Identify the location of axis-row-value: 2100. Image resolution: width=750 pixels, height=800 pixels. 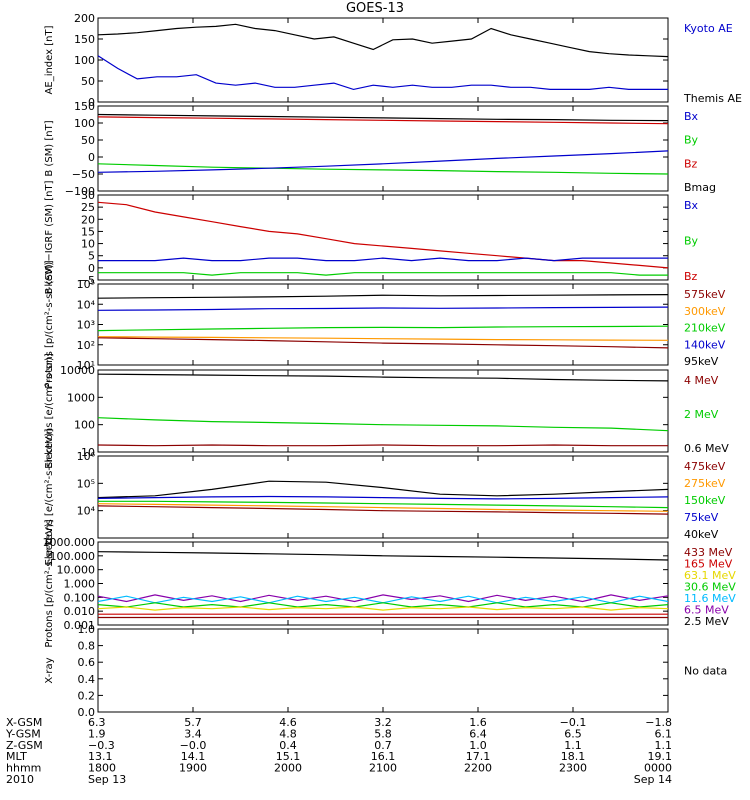
(383, 768).